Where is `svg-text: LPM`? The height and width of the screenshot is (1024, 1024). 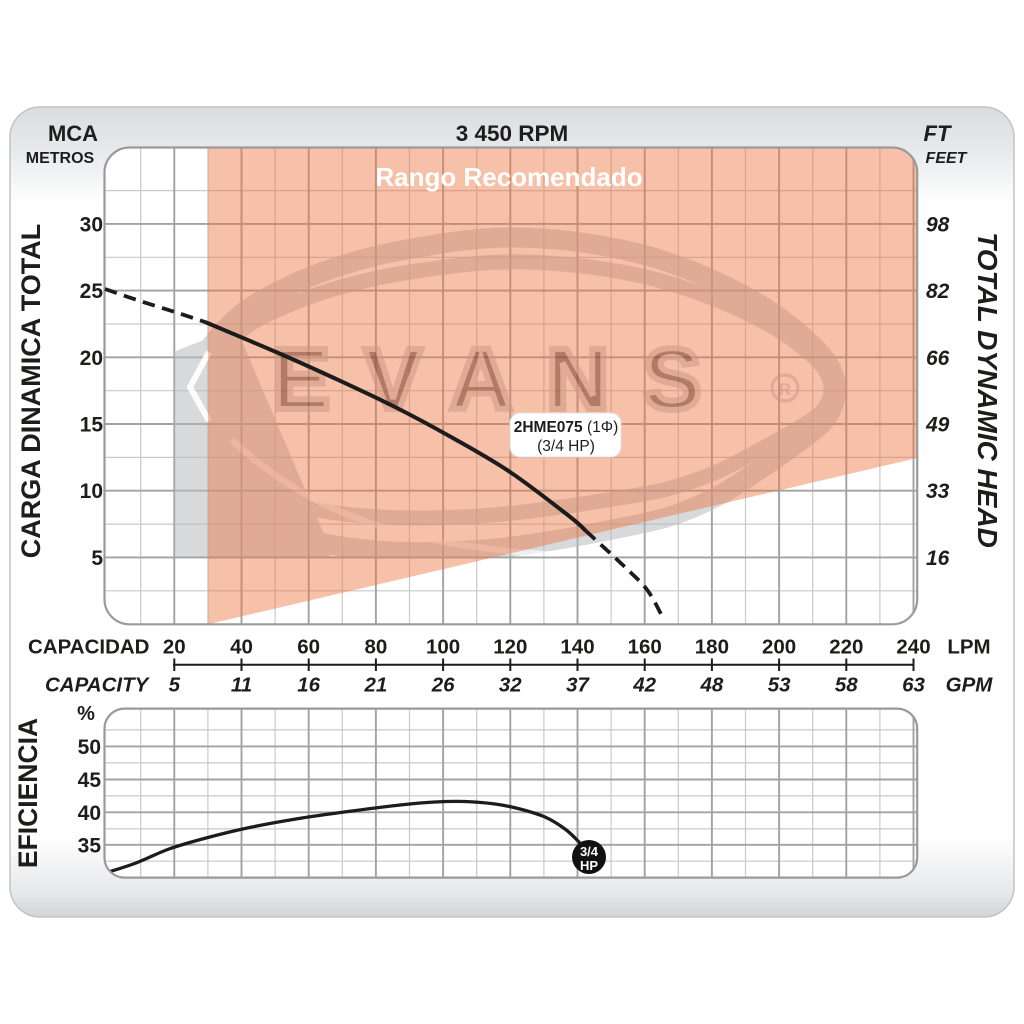 svg-text: LPM is located at coordinates (968, 647).